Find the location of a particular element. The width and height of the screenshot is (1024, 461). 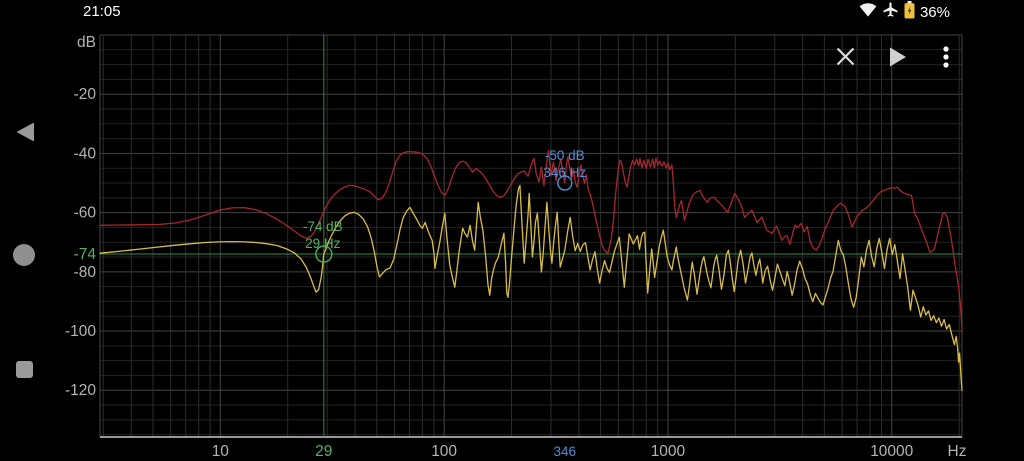

x-axis-unit-label: Hz is located at coordinates (957, 451).